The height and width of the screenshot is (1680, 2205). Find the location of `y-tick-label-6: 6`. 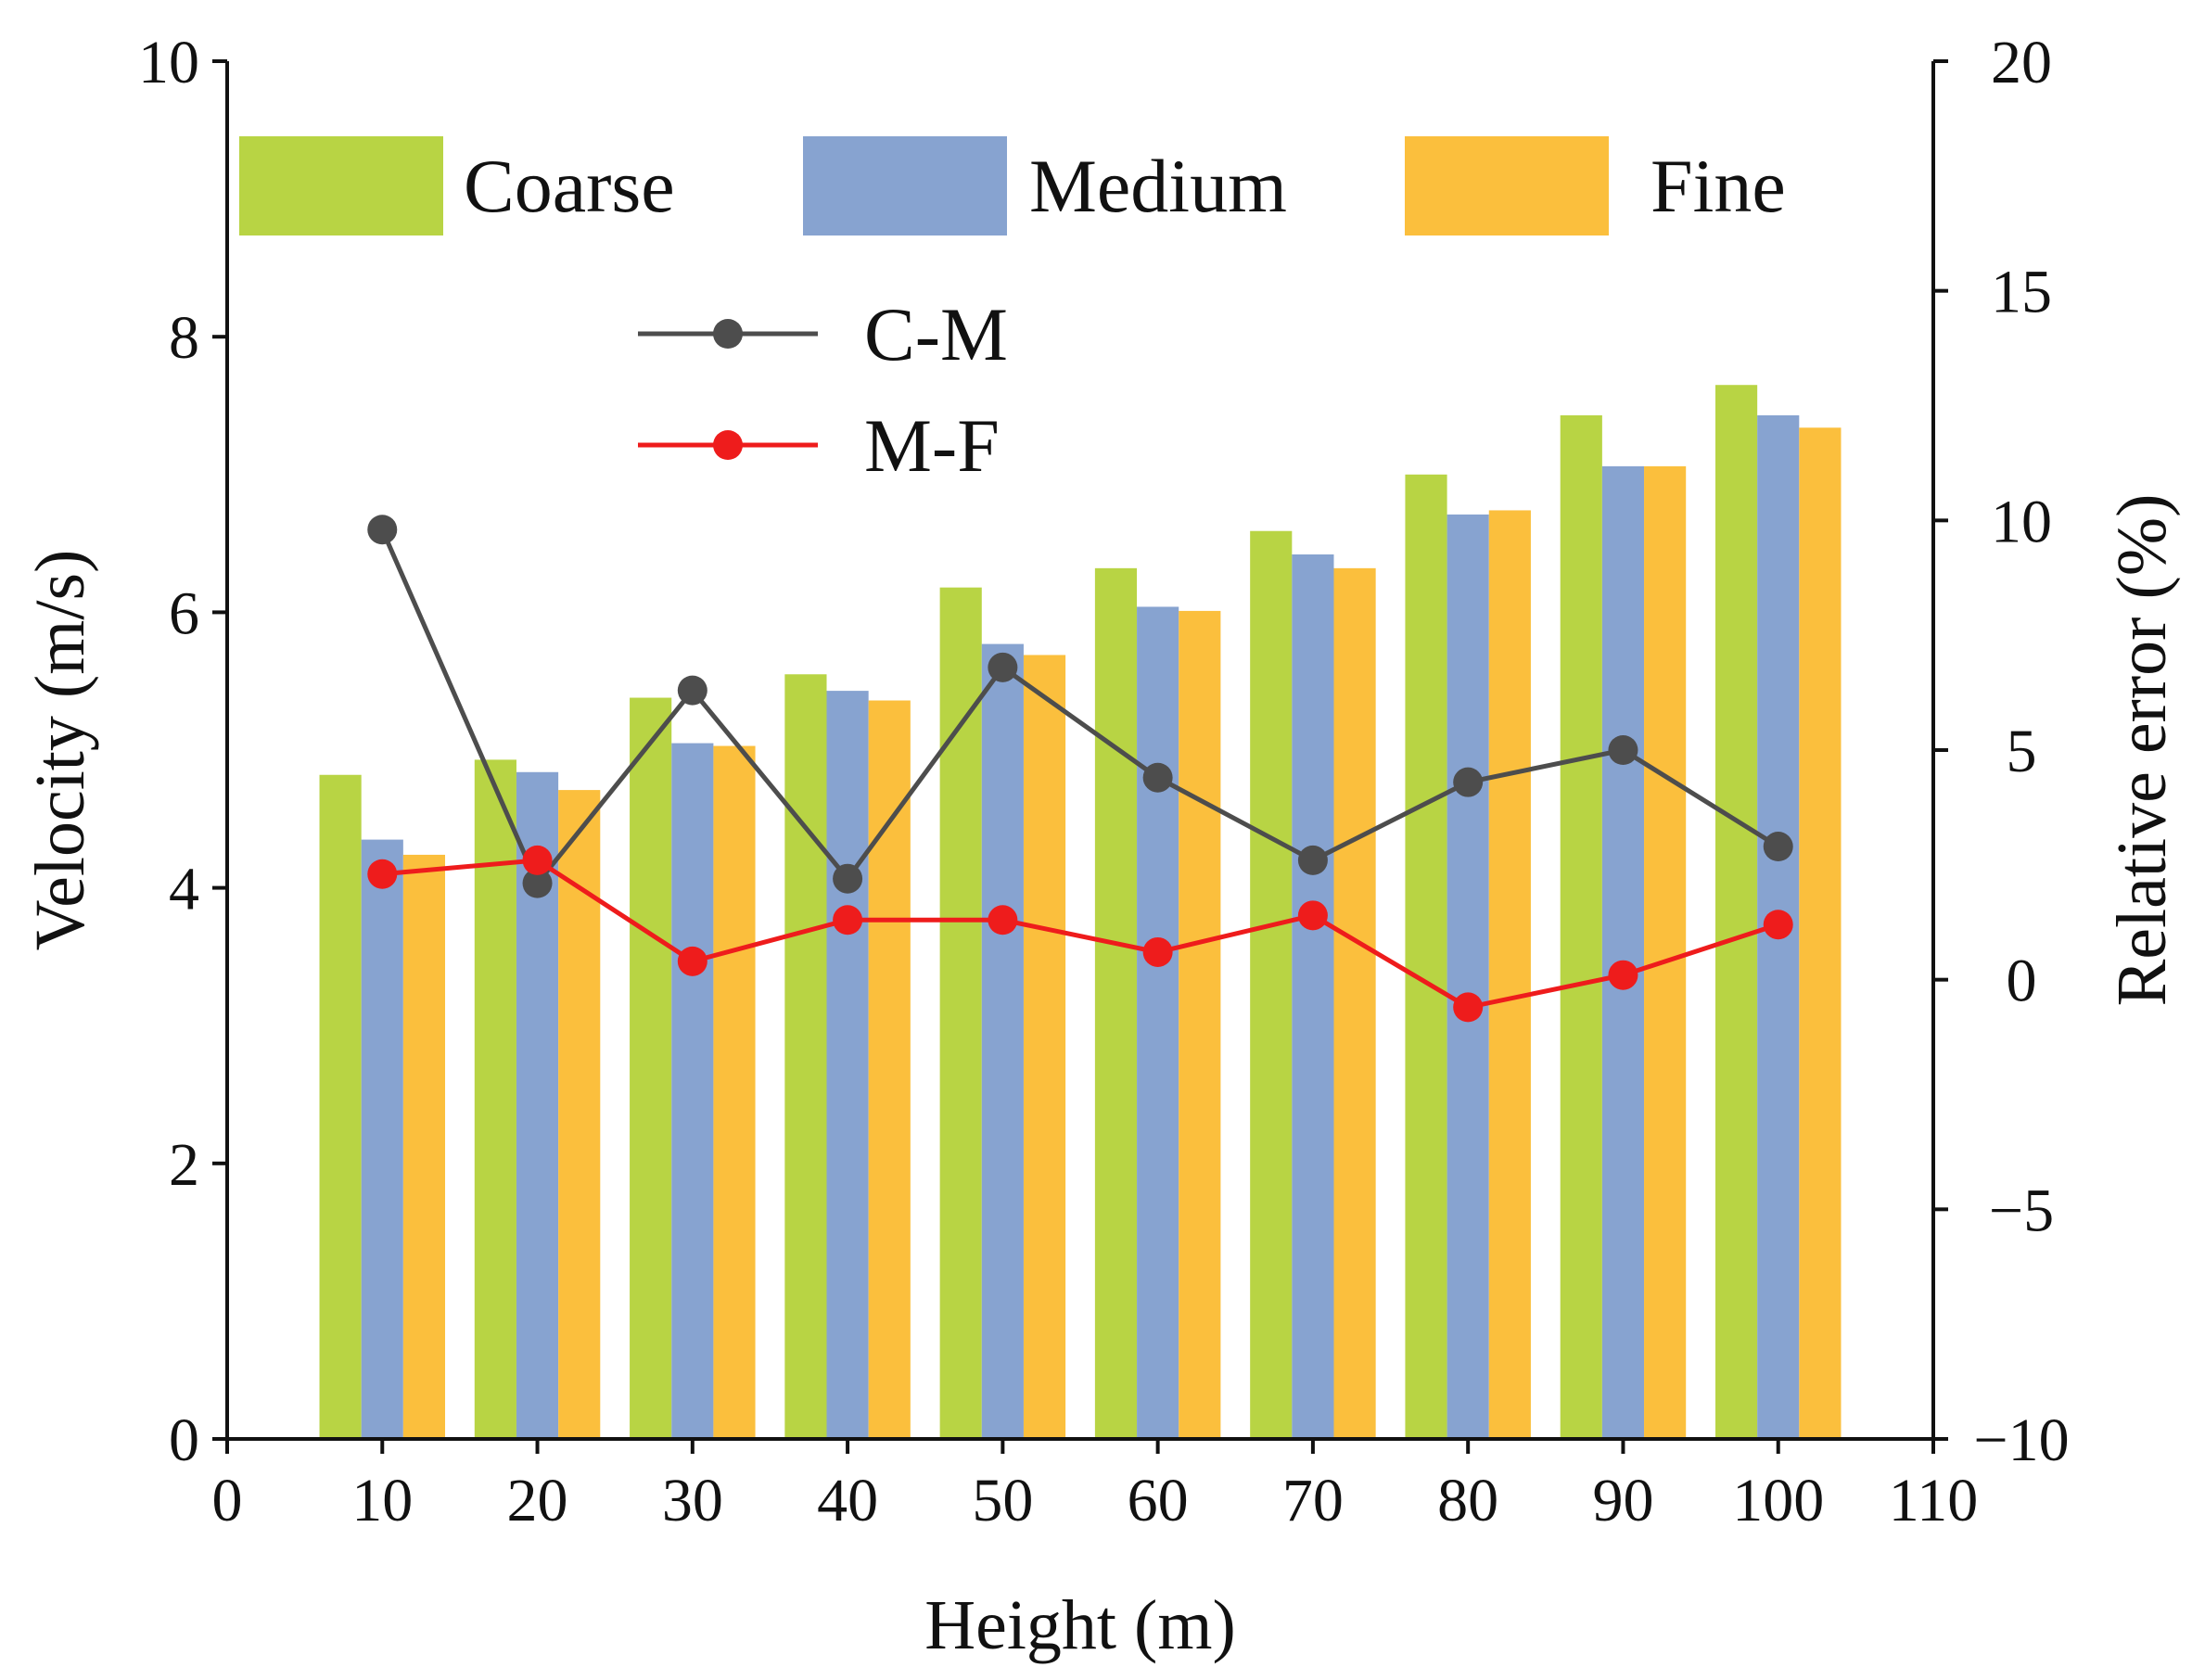

y-tick-label-6: 6 is located at coordinates (184, 613).